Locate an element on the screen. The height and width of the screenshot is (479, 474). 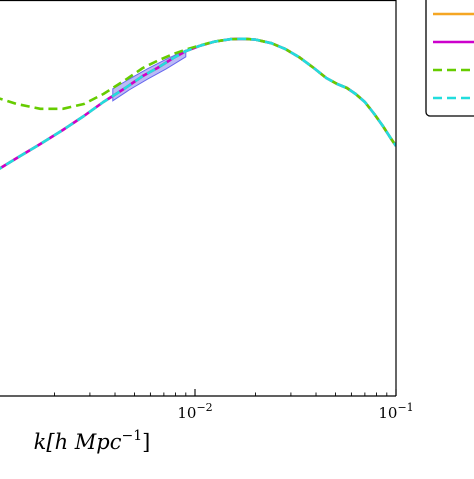
x-tick-label-exponent: −1 is located at coordinates (405, 407).